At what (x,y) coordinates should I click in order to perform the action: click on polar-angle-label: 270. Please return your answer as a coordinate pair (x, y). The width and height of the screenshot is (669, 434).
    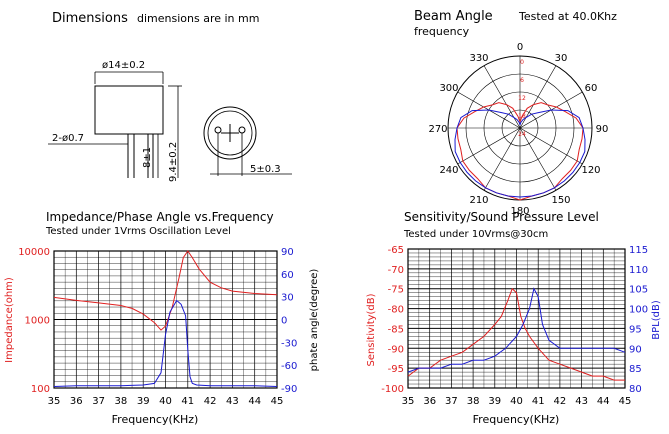
    Looking at the image, I should click on (437, 129).